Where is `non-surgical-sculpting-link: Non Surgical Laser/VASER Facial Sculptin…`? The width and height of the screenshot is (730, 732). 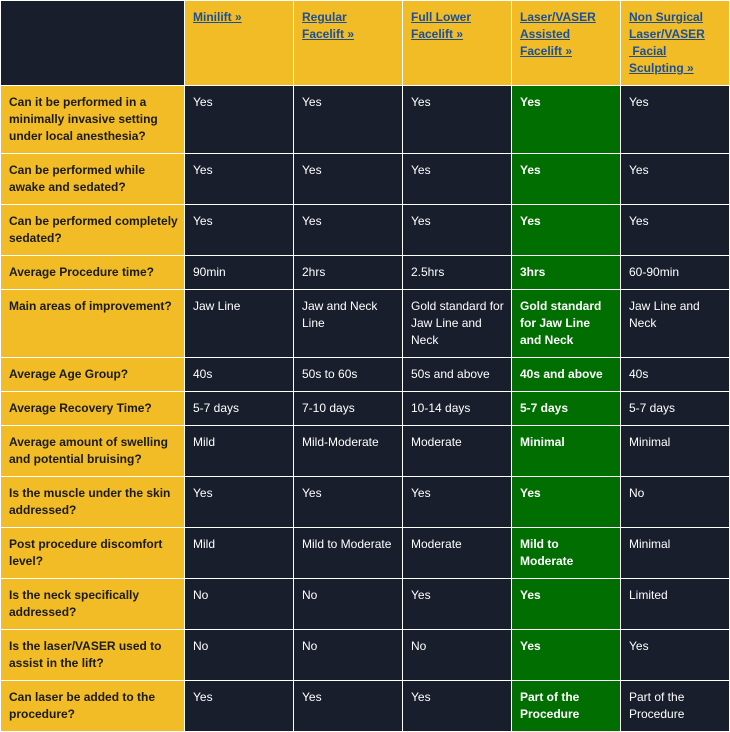
non-surgical-sculpting-link: Non Surgical Laser/VASER Facial Sculptin… is located at coordinates (667, 42).